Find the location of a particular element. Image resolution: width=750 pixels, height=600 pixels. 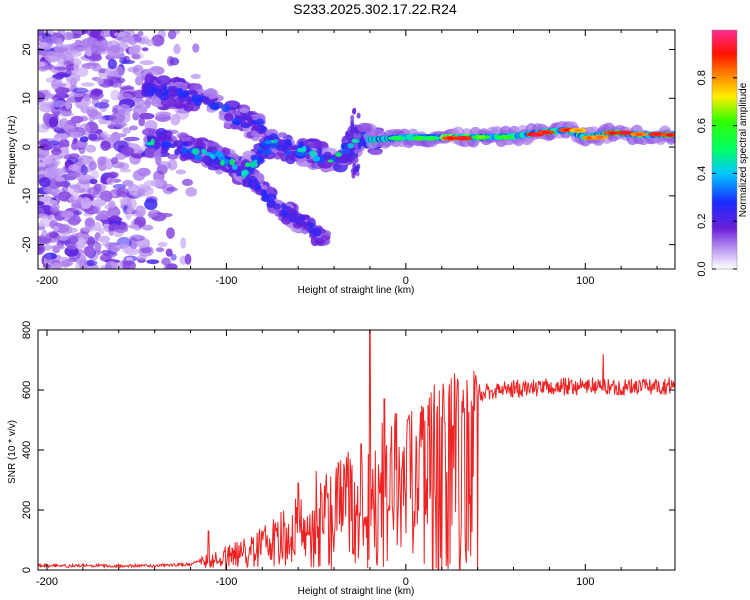

colorbar-tick-label: 0.0 is located at coordinates (702, 268).